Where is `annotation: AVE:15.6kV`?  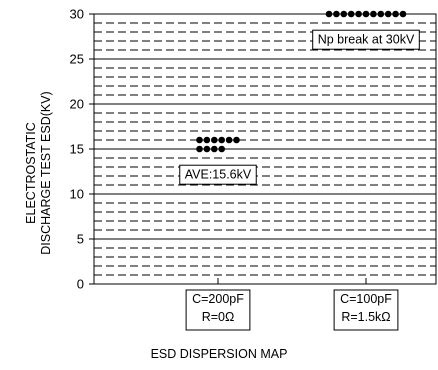 annotation: AVE:15.6kV is located at coordinates (218, 174).